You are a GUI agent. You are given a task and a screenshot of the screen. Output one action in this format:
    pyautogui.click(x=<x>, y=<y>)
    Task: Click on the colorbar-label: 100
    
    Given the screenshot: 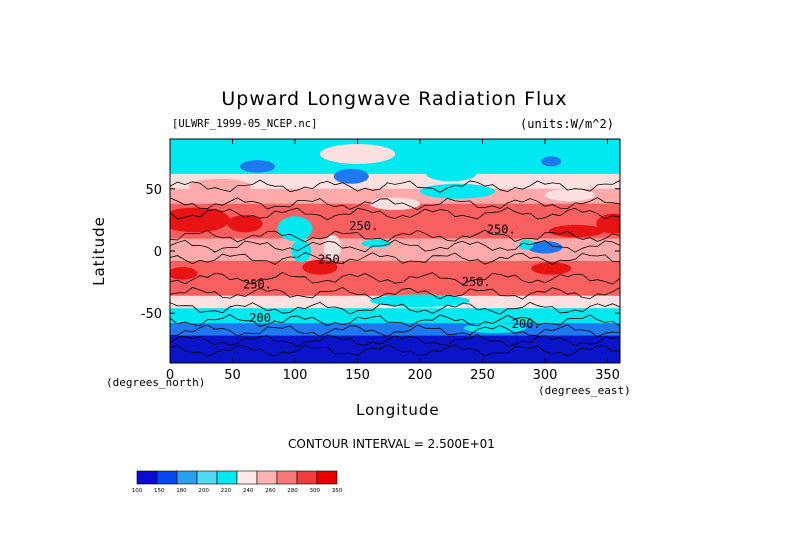 What is the action you would take?
    pyautogui.click(x=137, y=491)
    